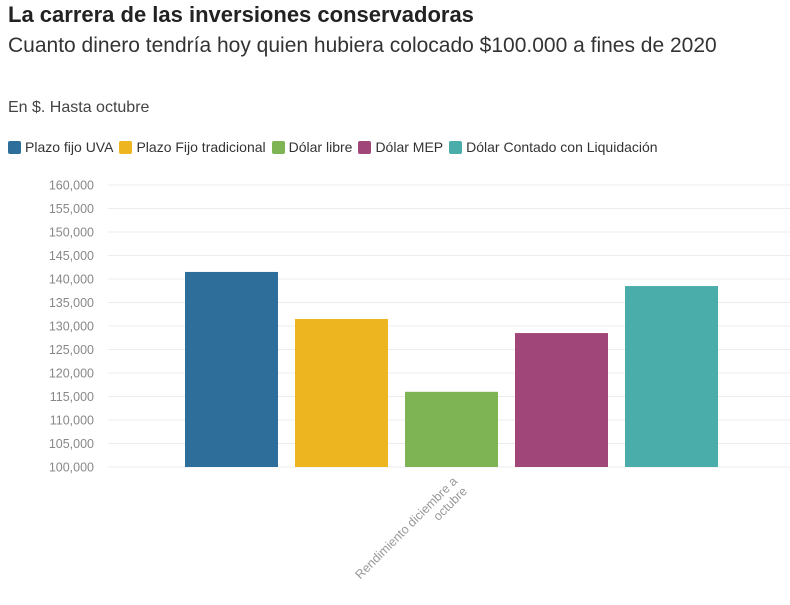  What do you see at coordinates (451, 429) in the screenshot?
I see `bar-d-lar-libre` at bounding box center [451, 429].